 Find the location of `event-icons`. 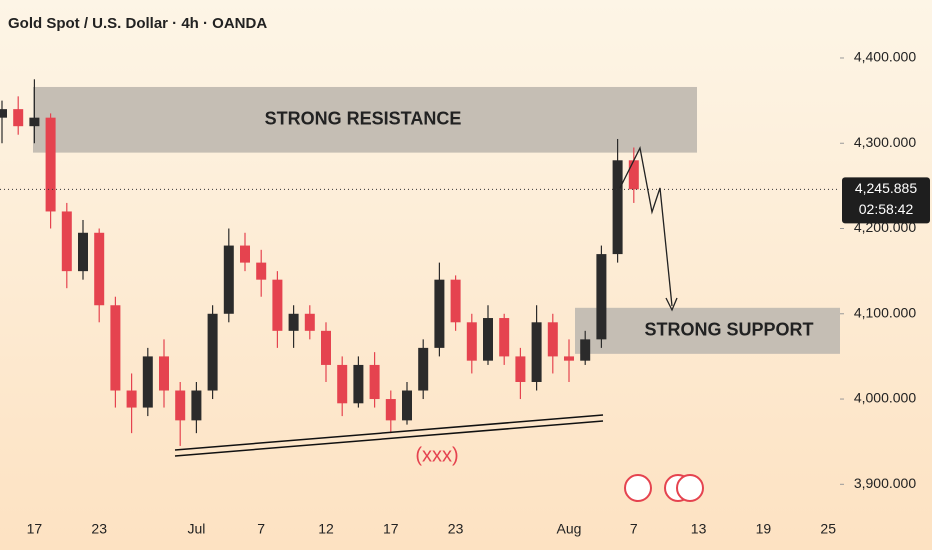

event-icons is located at coordinates (664, 488).